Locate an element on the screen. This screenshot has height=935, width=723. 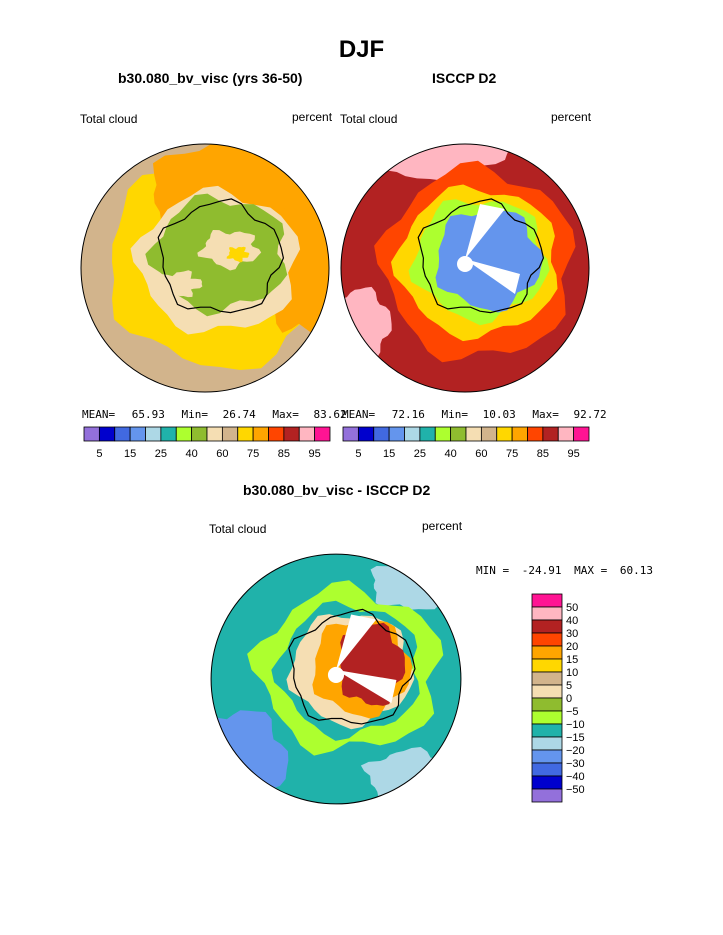
panel2-map is located at coordinates (465, 268).